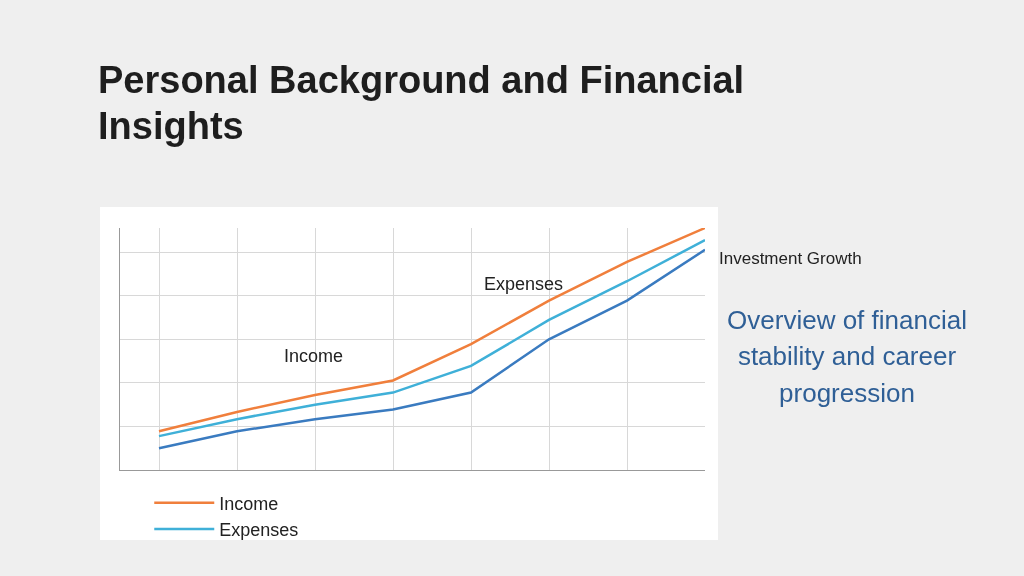 The width and height of the screenshot is (1024, 576). I want to click on text: Investment Growth, so click(790, 258).